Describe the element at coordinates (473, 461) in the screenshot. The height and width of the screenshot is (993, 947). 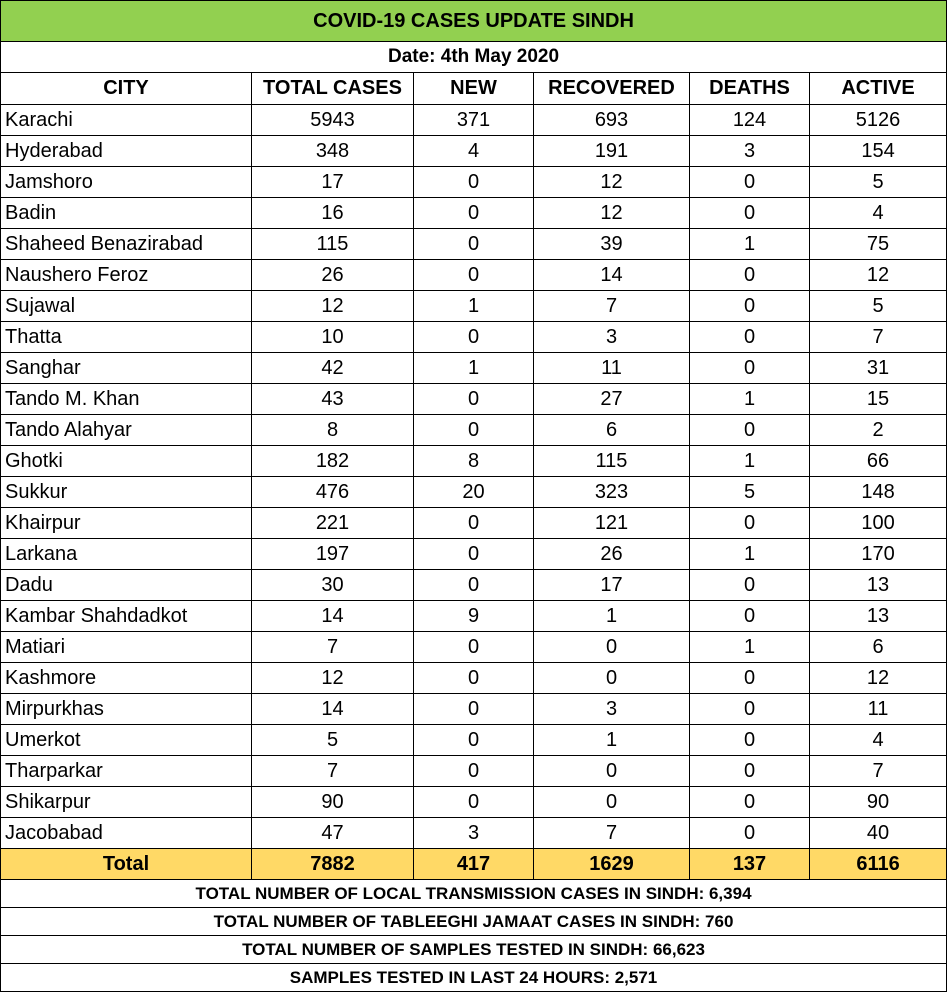
I see `cell-new: 8` at that location.